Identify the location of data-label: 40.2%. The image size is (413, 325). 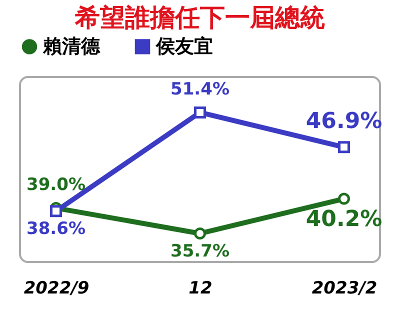
(344, 219).